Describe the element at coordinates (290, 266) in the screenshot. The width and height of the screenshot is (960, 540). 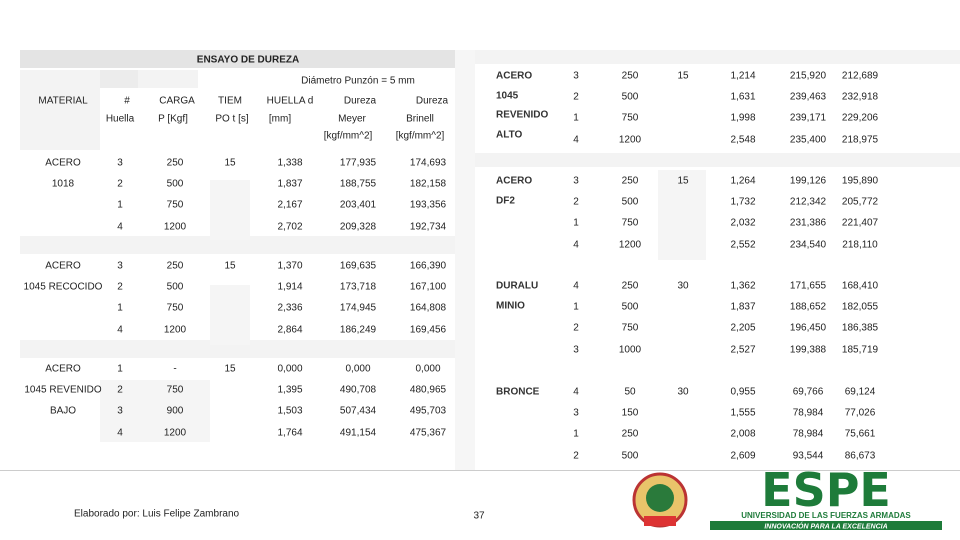
I see `cell: 1,370` at that location.